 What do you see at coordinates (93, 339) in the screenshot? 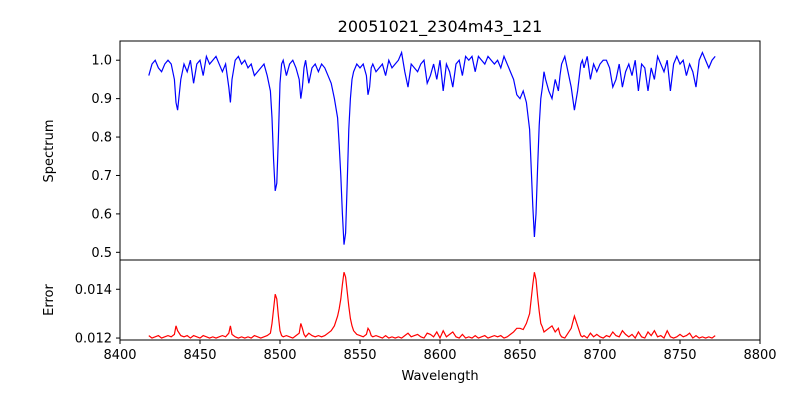
I see `error-y-tick-label: 0.012` at bounding box center [93, 339].